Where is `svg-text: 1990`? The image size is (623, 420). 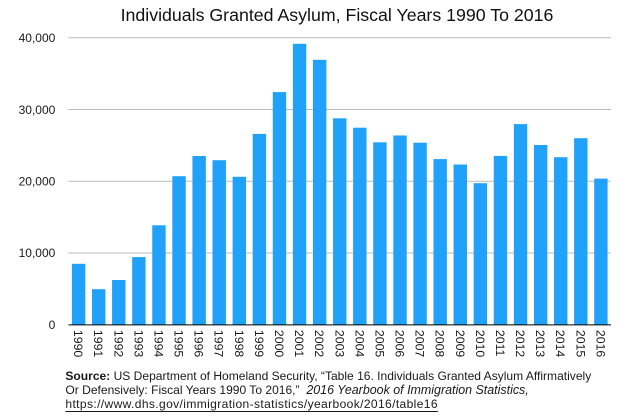 svg-text: 1990 is located at coordinates (78, 344).